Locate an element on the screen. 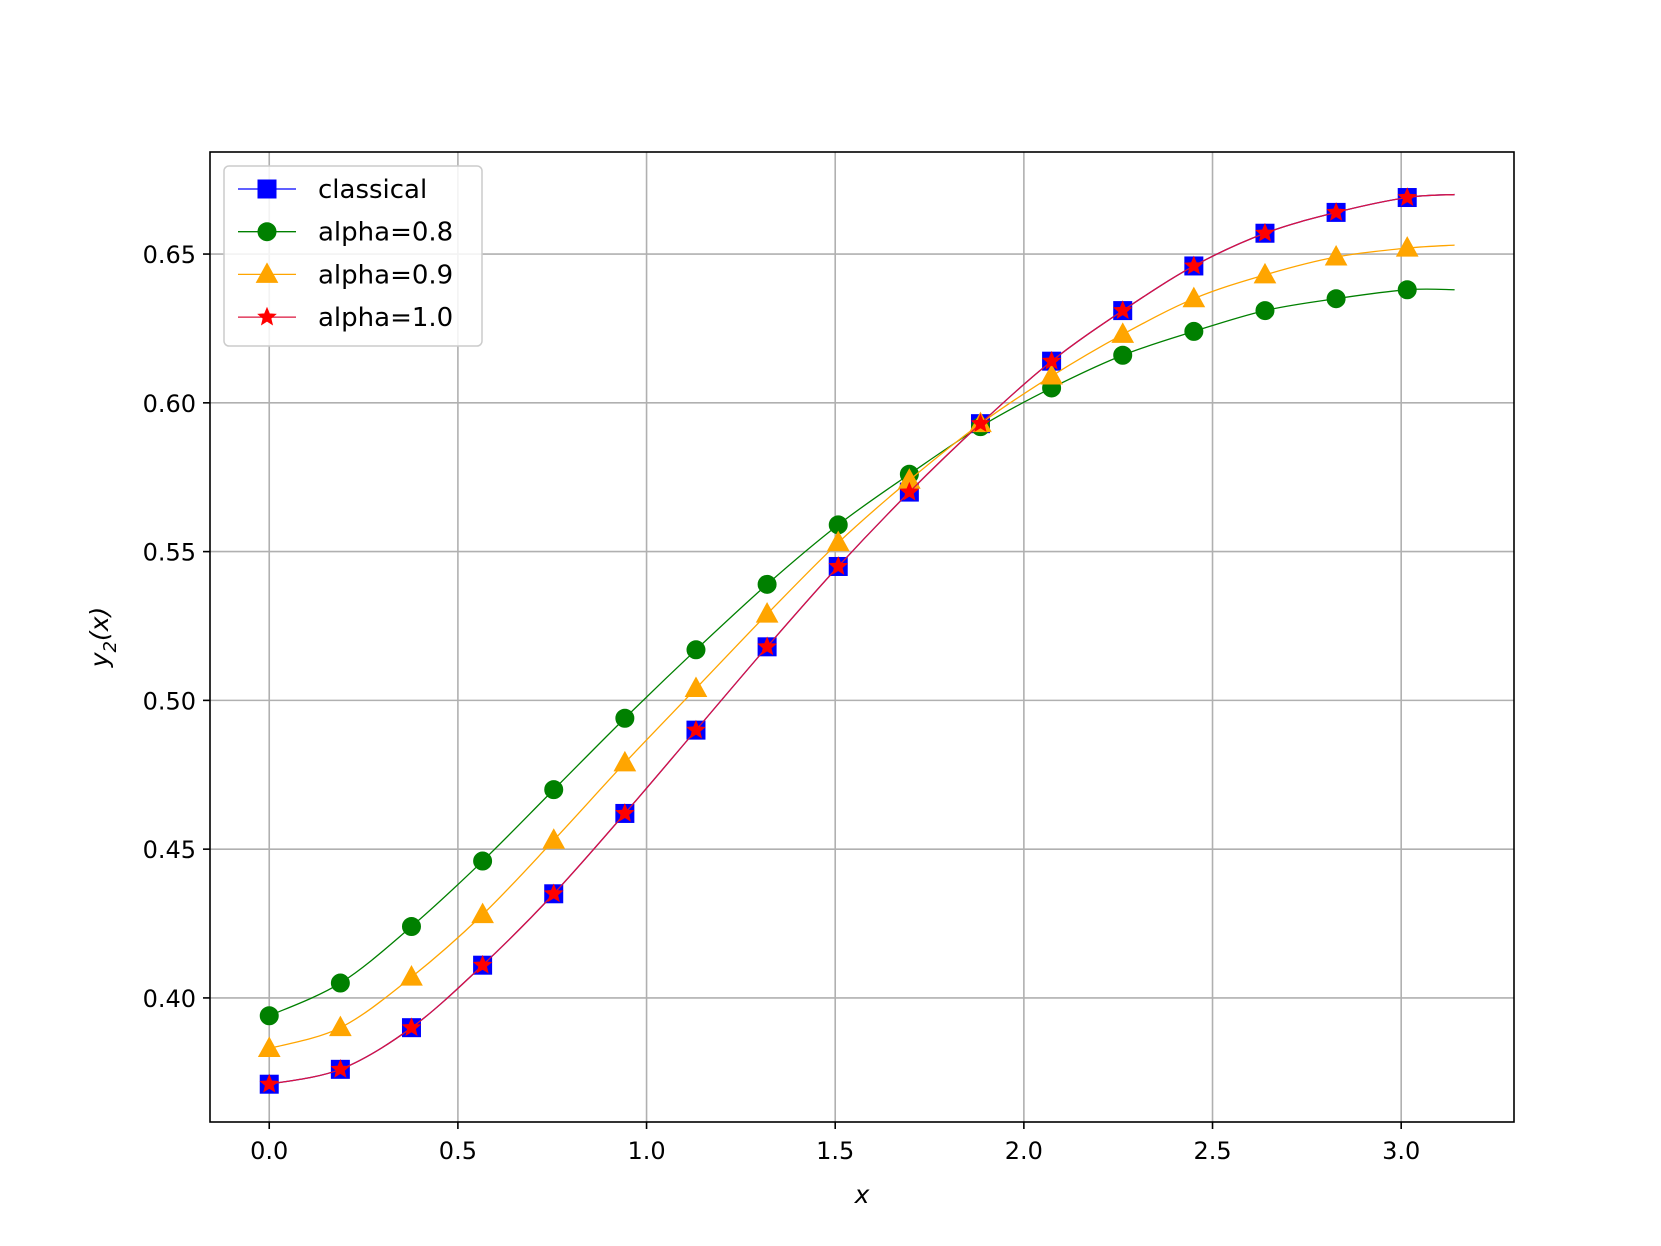  legend-label: alpha=0.8 is located at coordinates (385, 233).